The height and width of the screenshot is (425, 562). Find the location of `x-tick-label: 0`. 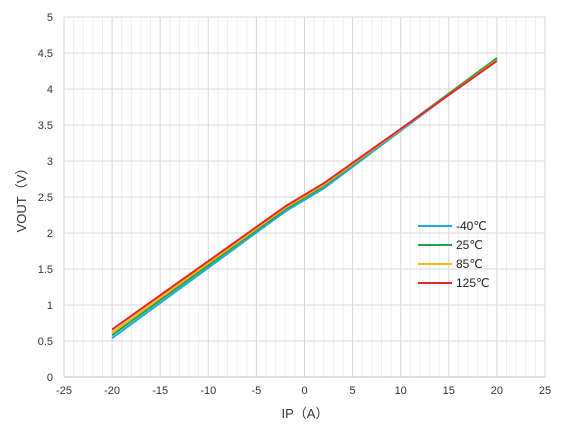

x-tick-label: 0 is located at coordinates (304, 391).